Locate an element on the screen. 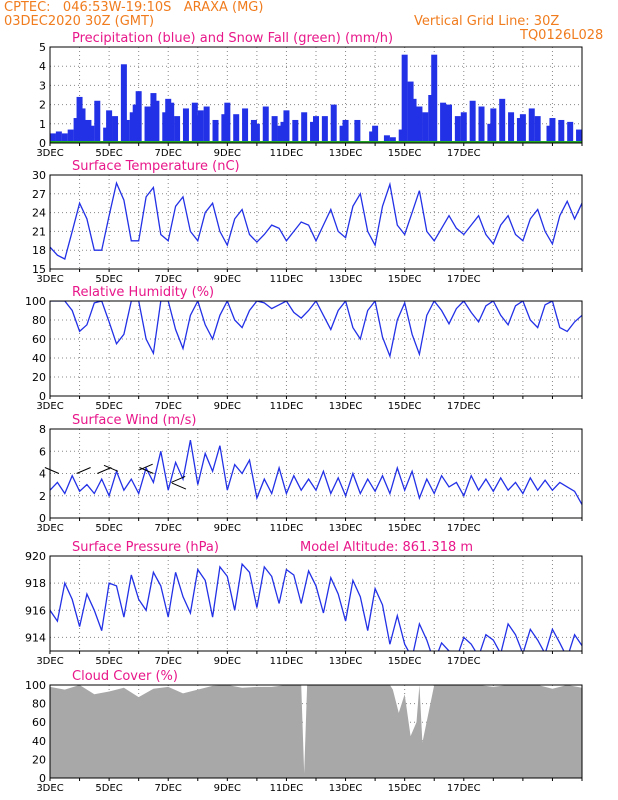  y-tick-label: 1 is located at coordinates (42, 124).